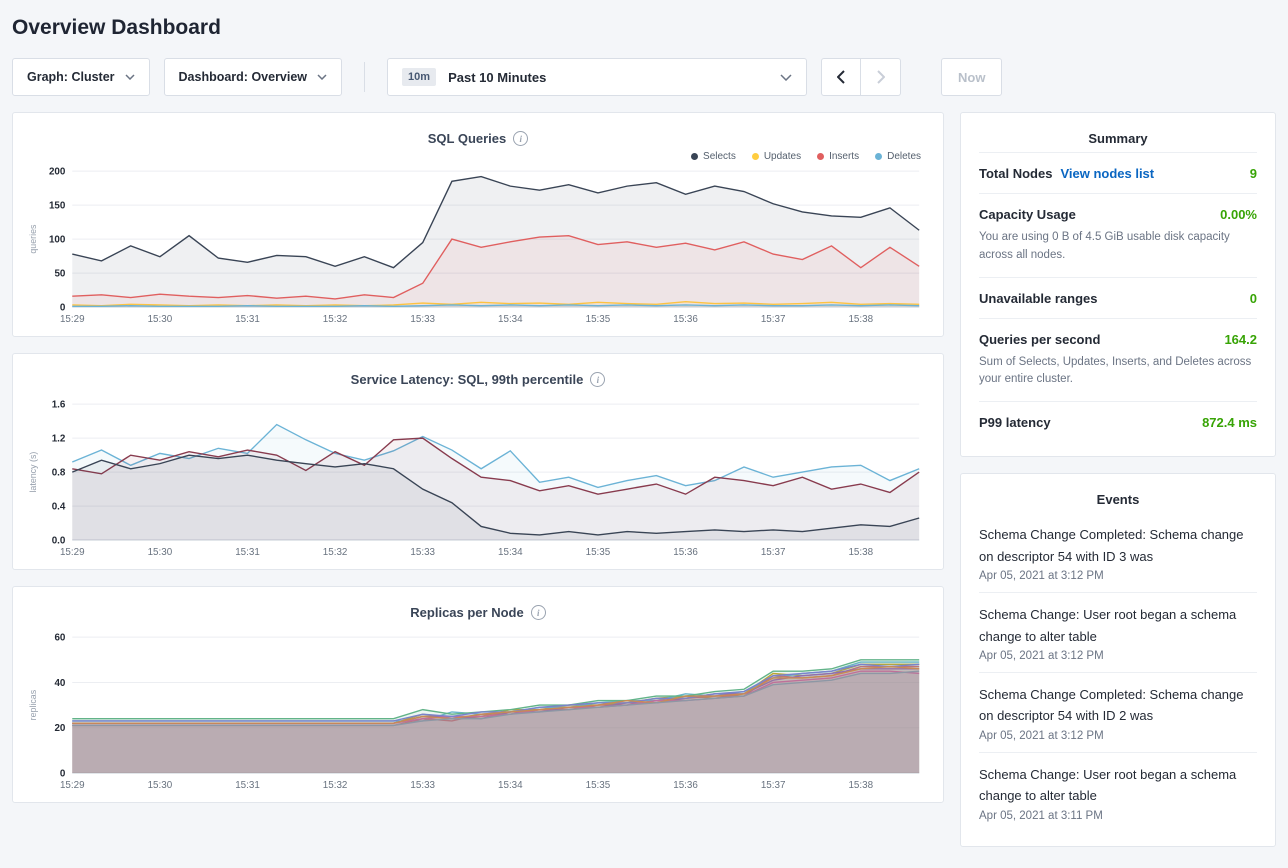 The image size is (1288, 868). What do you see at coordinates (1229, 423) in the screenshot?
I see `summary-value: 872.4 ms` at bounding box center [1229, 423].